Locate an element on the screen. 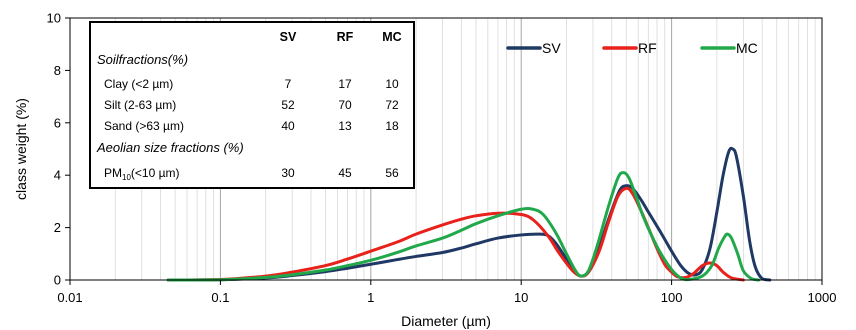 The height and width of the screenshot is (330, 856). table-cell: 52 is located at coordinates (288, 105).